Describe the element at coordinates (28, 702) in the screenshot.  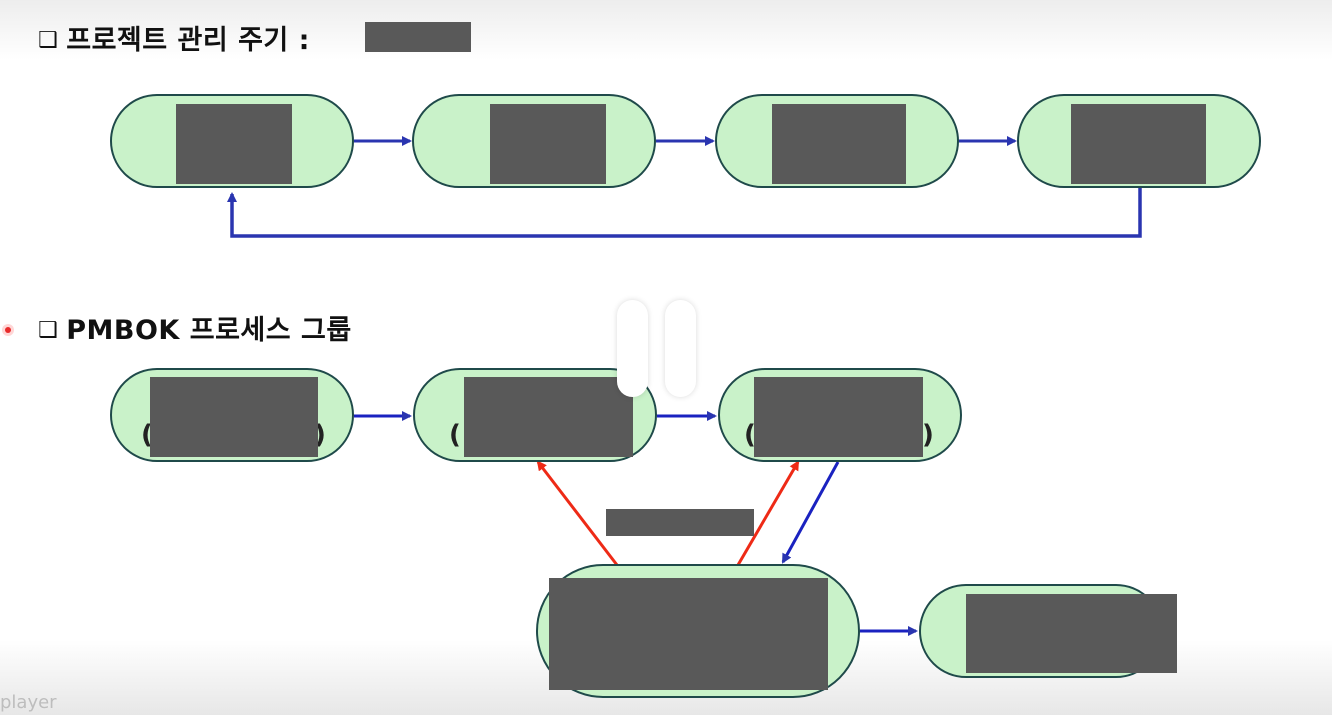
I see `player-watermark: player` at that location.